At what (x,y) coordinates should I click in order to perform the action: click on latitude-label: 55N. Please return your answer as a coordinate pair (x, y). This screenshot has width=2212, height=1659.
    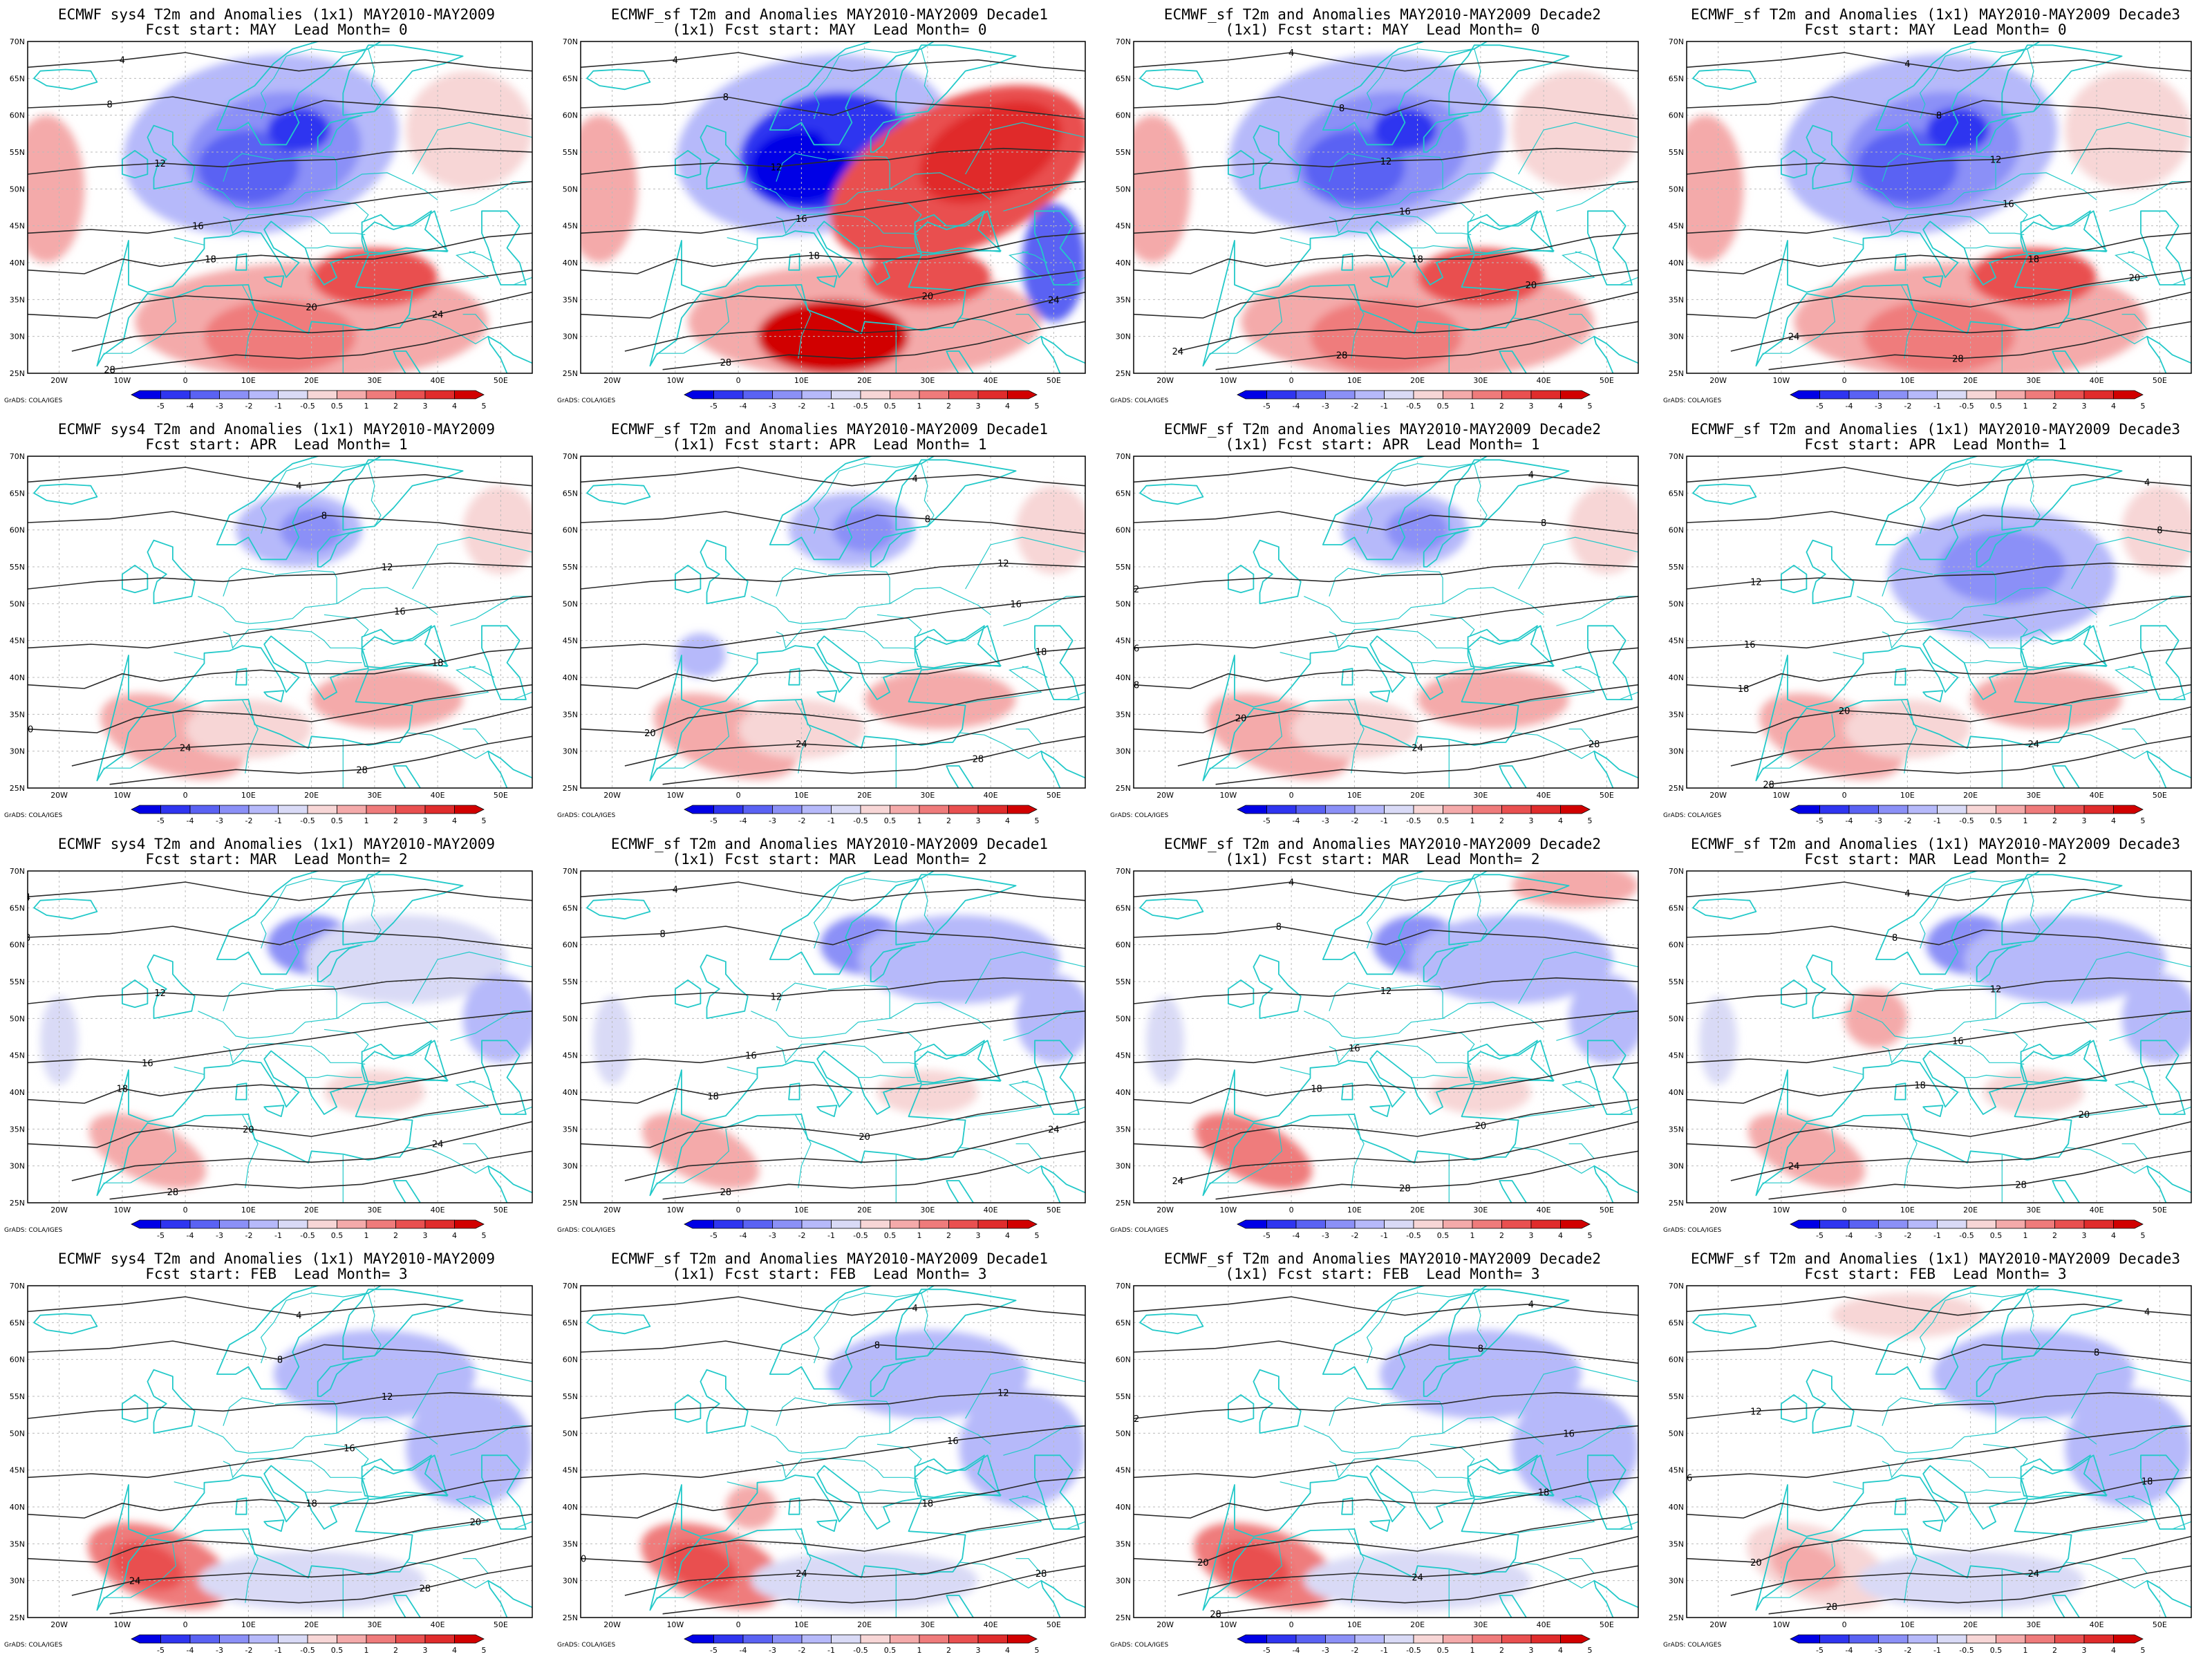
    Looking at the image, I should click on (1124, 152).